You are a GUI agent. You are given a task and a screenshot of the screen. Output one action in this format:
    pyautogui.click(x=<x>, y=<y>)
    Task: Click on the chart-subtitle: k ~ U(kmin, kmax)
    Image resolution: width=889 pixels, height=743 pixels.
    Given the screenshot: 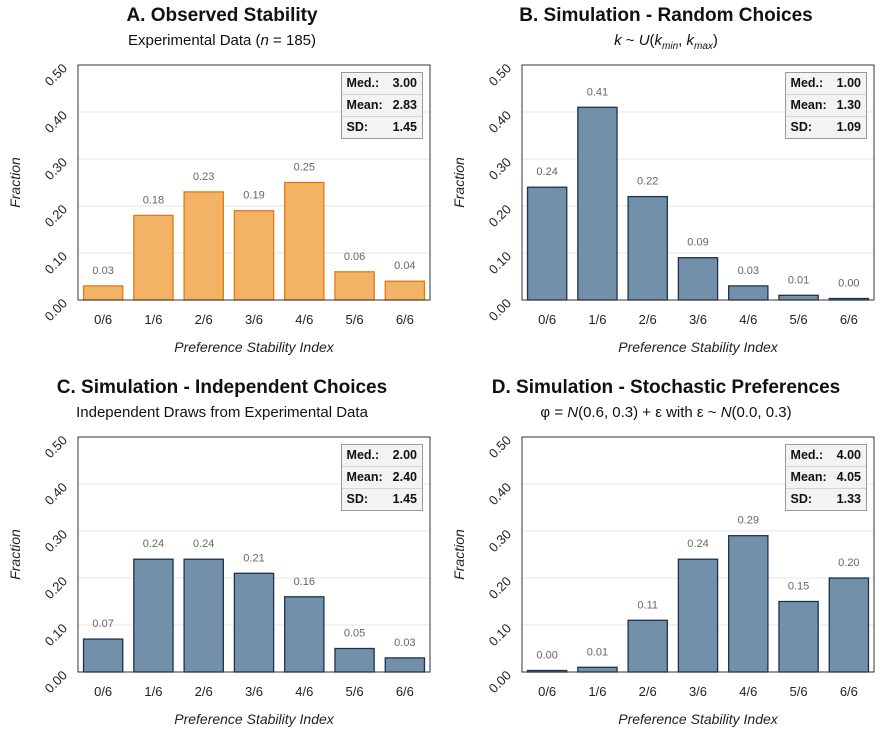 What is the action you would take?
    pyautogui.click(x=666, y=42)
    